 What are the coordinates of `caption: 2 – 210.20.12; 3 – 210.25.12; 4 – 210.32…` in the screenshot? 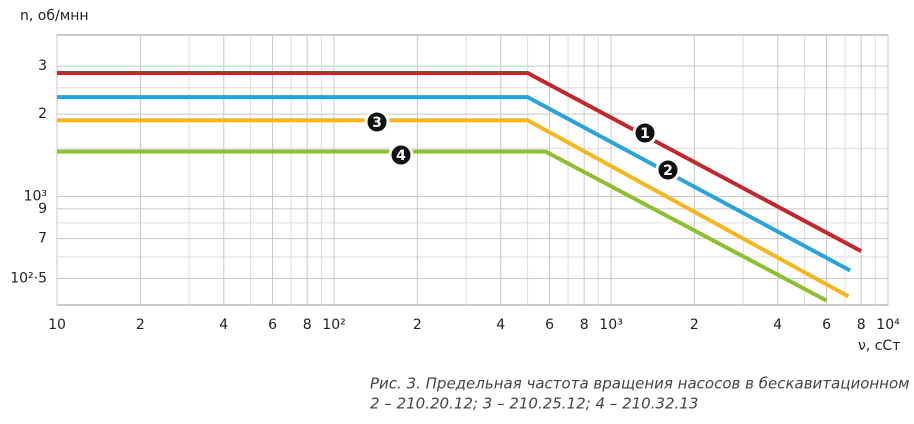 It's located at (534, 404).